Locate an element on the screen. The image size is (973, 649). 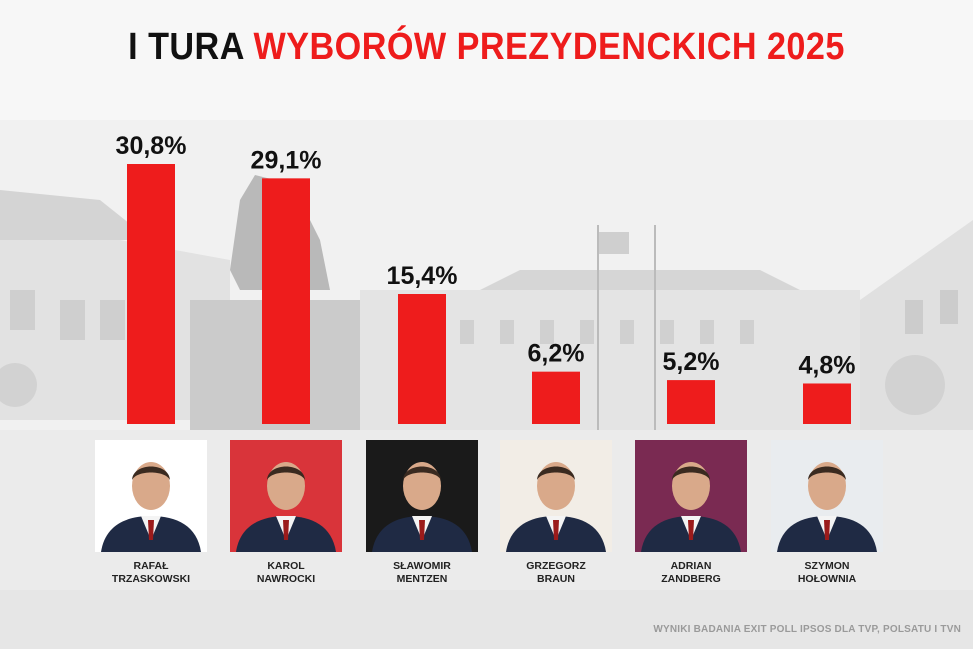
candidate-name-1: RAFAŁ TRZASKOWSKI is located at coordinates (151, 573).